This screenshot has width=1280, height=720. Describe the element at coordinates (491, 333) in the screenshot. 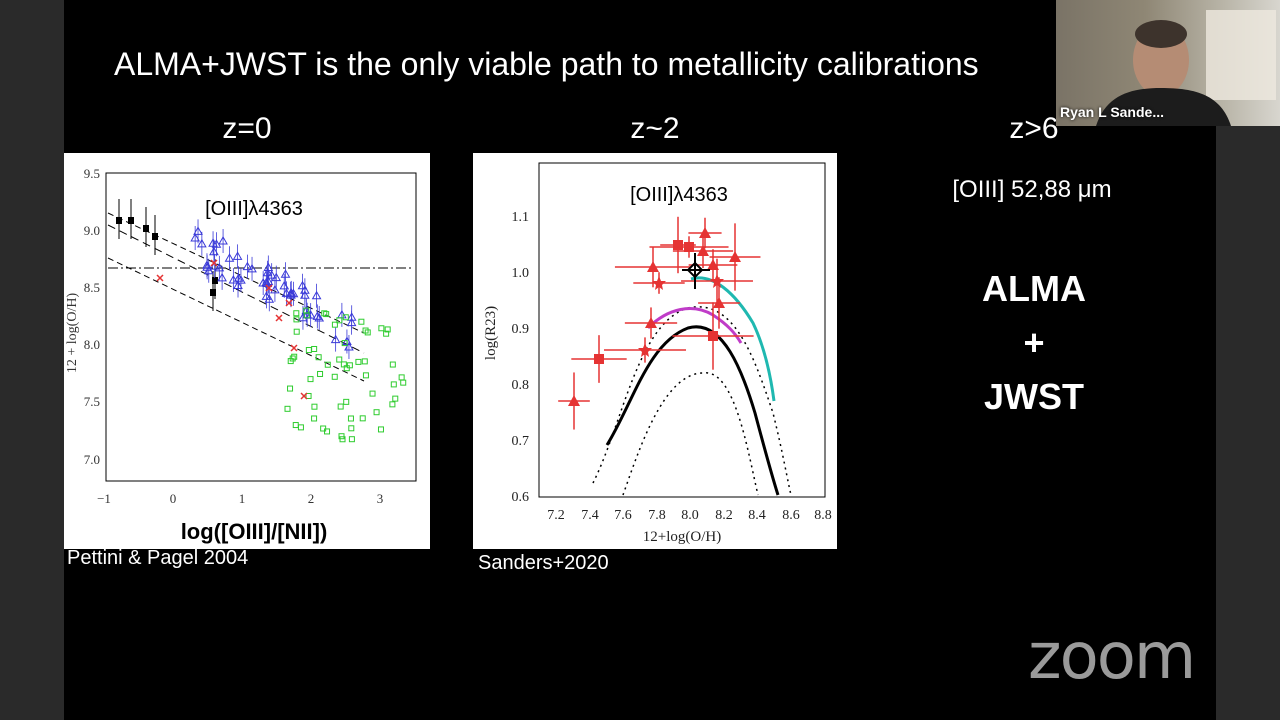

I see `y-axis-label: log(R23)` at that location.